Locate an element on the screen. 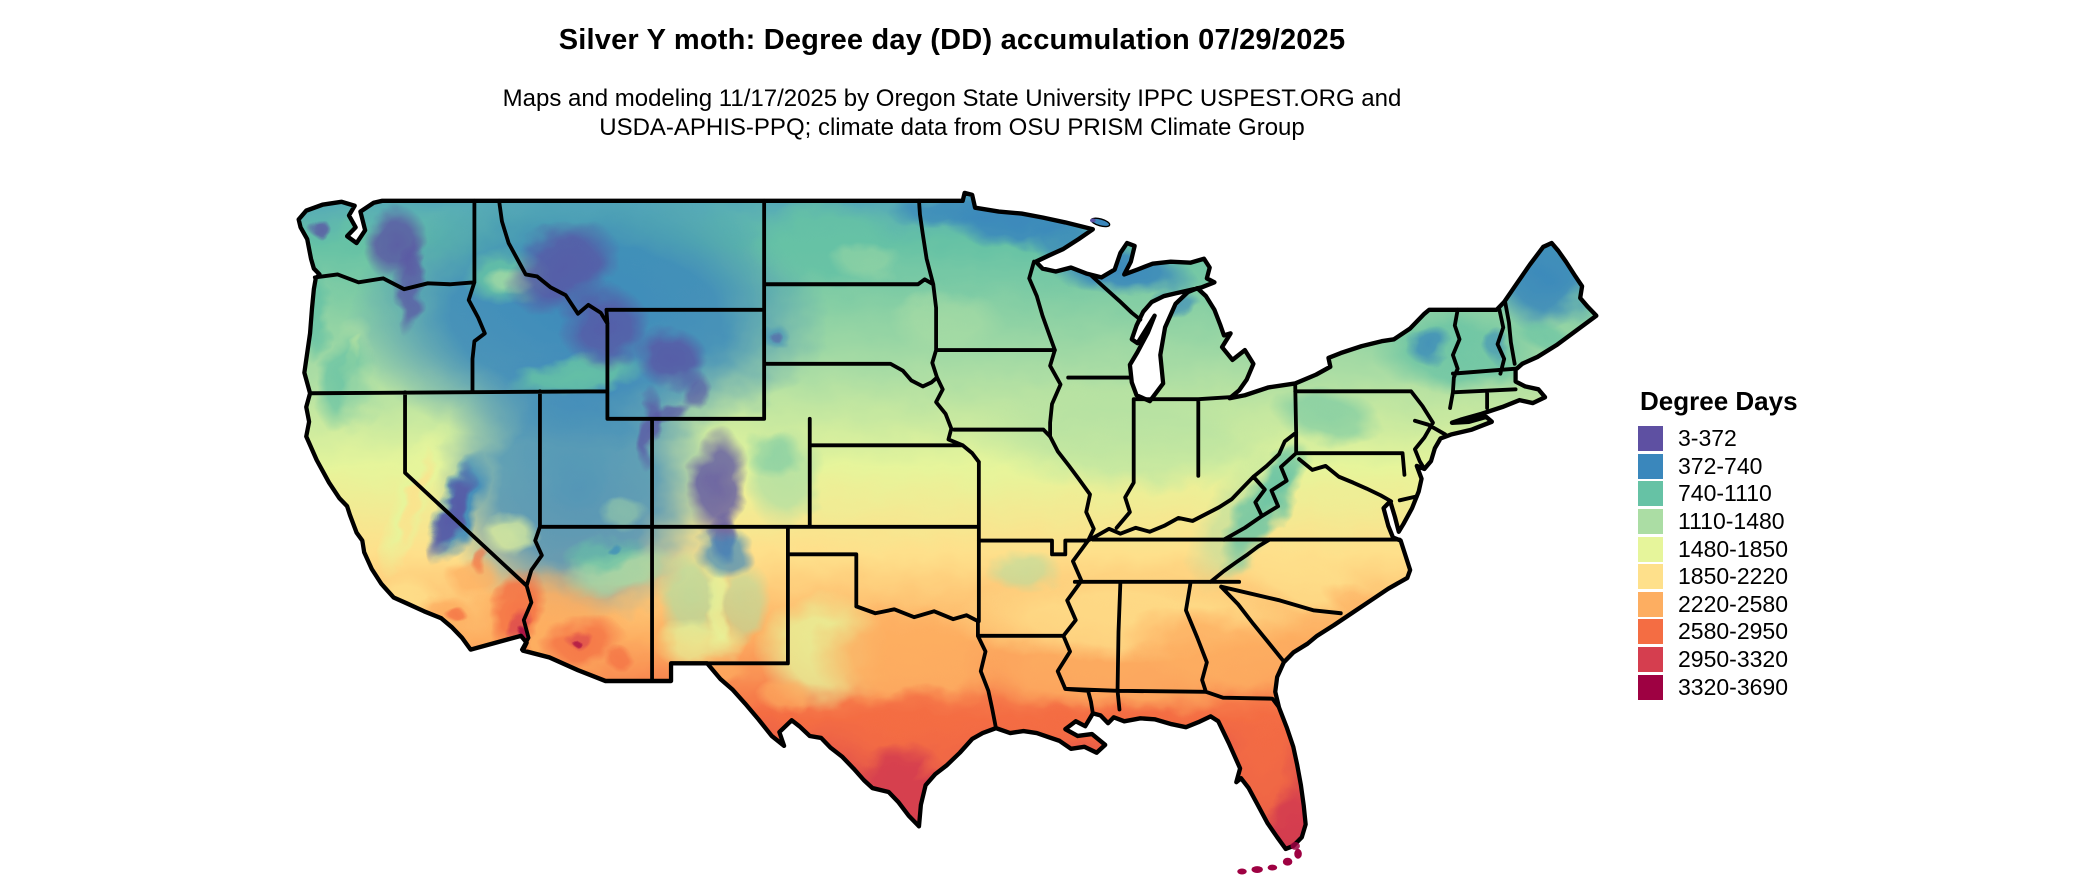  legend-label: 740-1110 is located at coordinates (1725, 493).